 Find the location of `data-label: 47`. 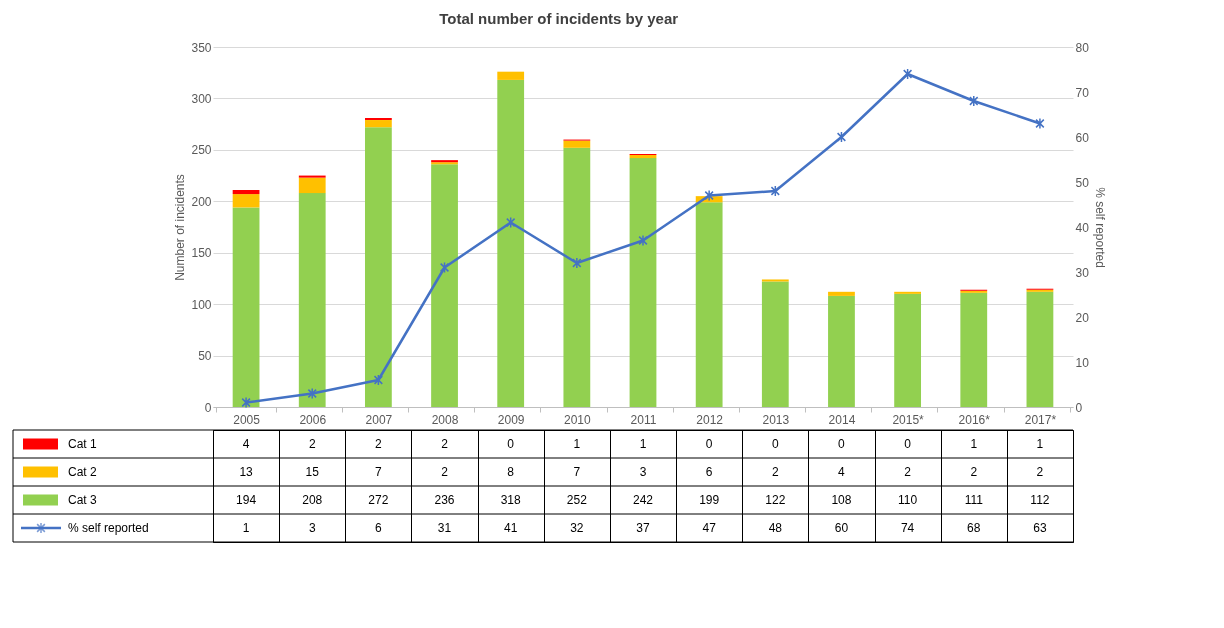

data-label: 47 is located at coordinates (709, 528).